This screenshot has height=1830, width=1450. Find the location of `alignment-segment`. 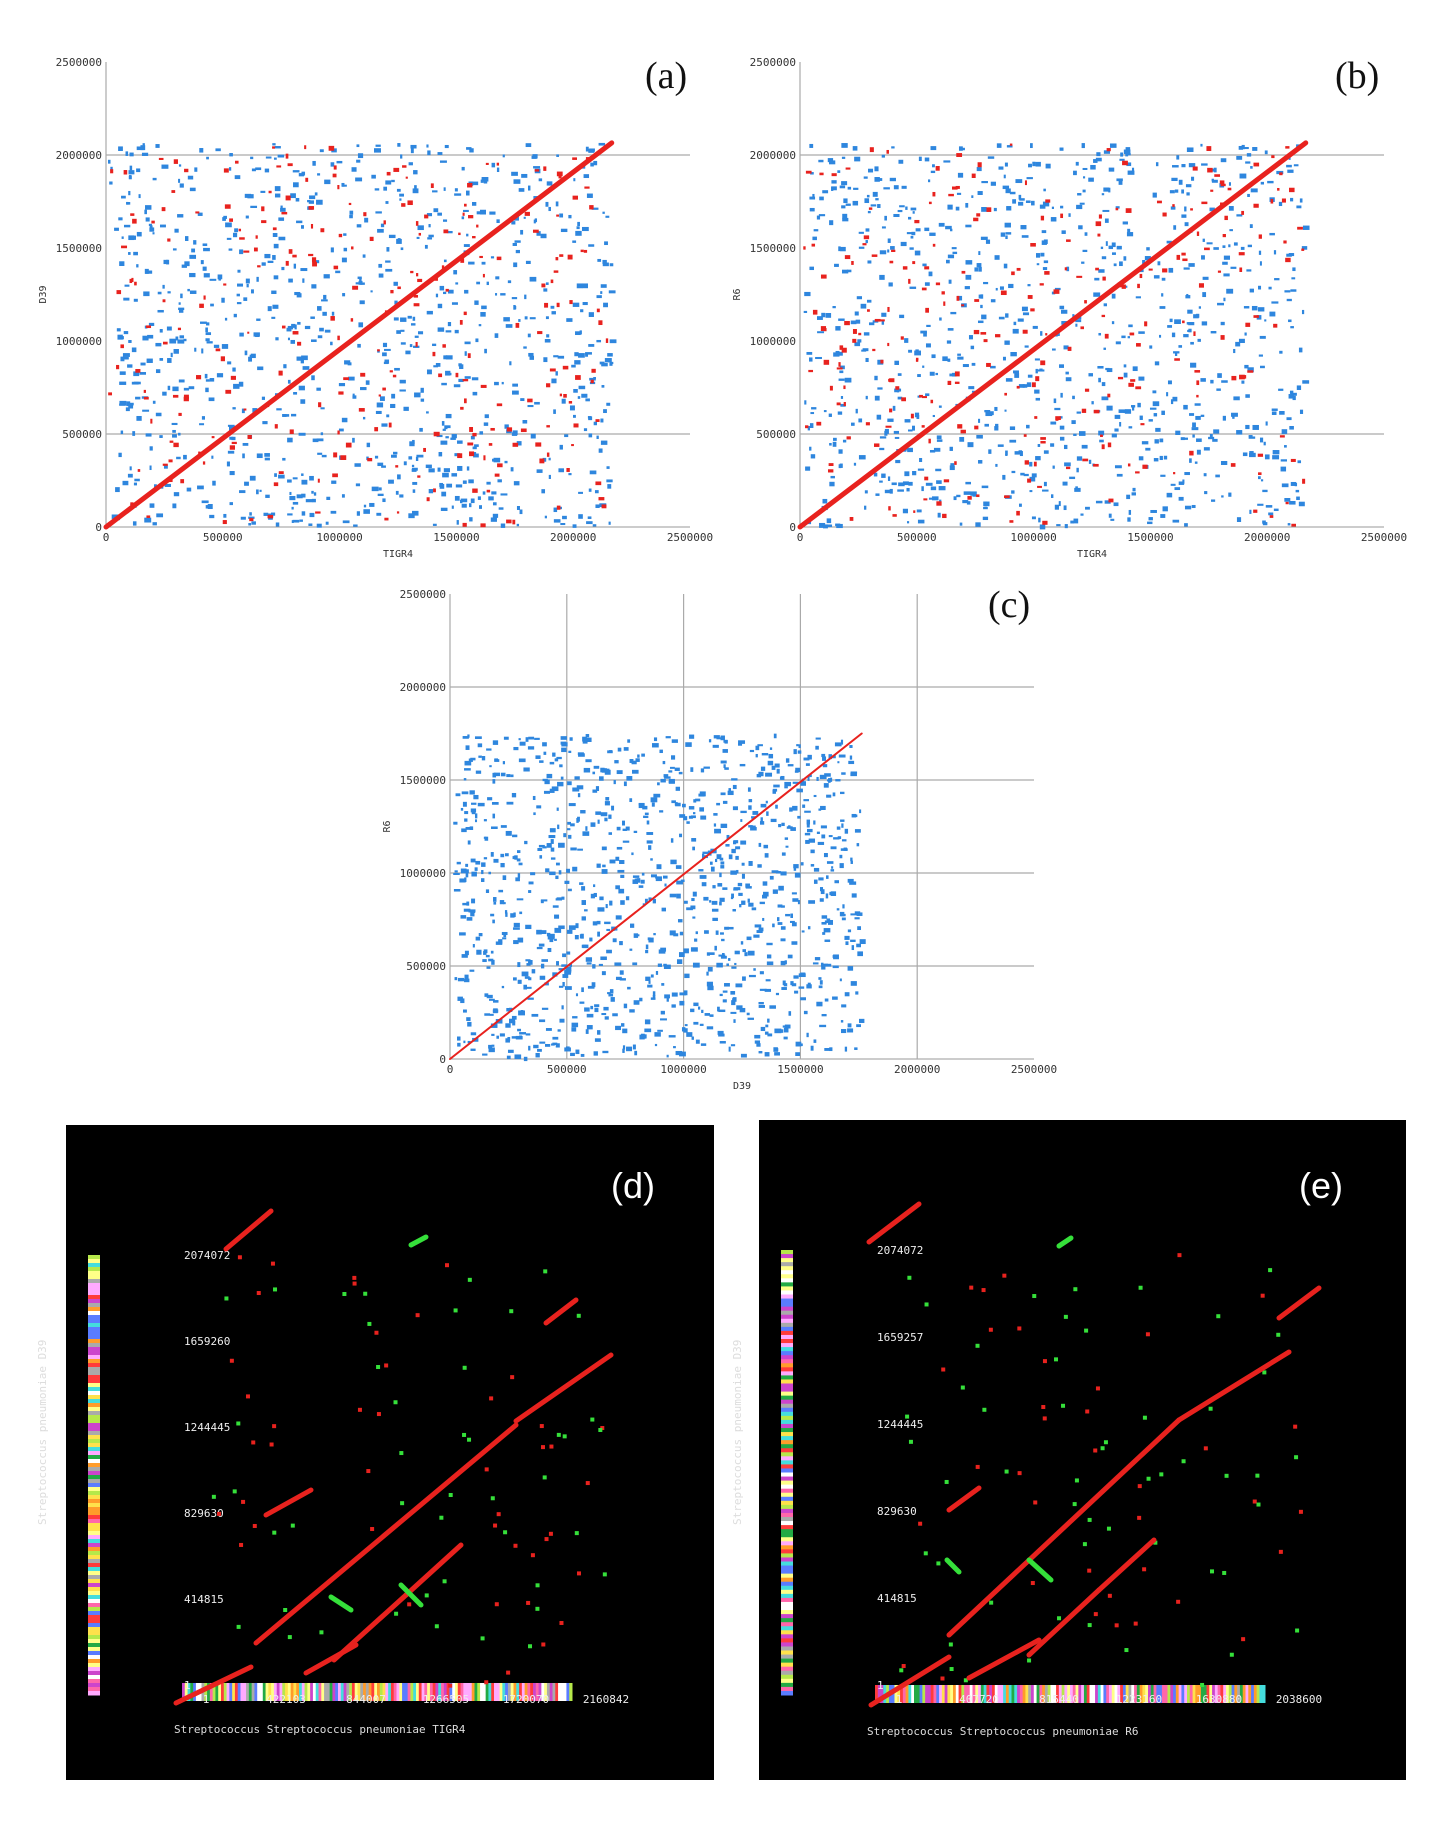

alignment-segment is located at coordinates (288, 1502).